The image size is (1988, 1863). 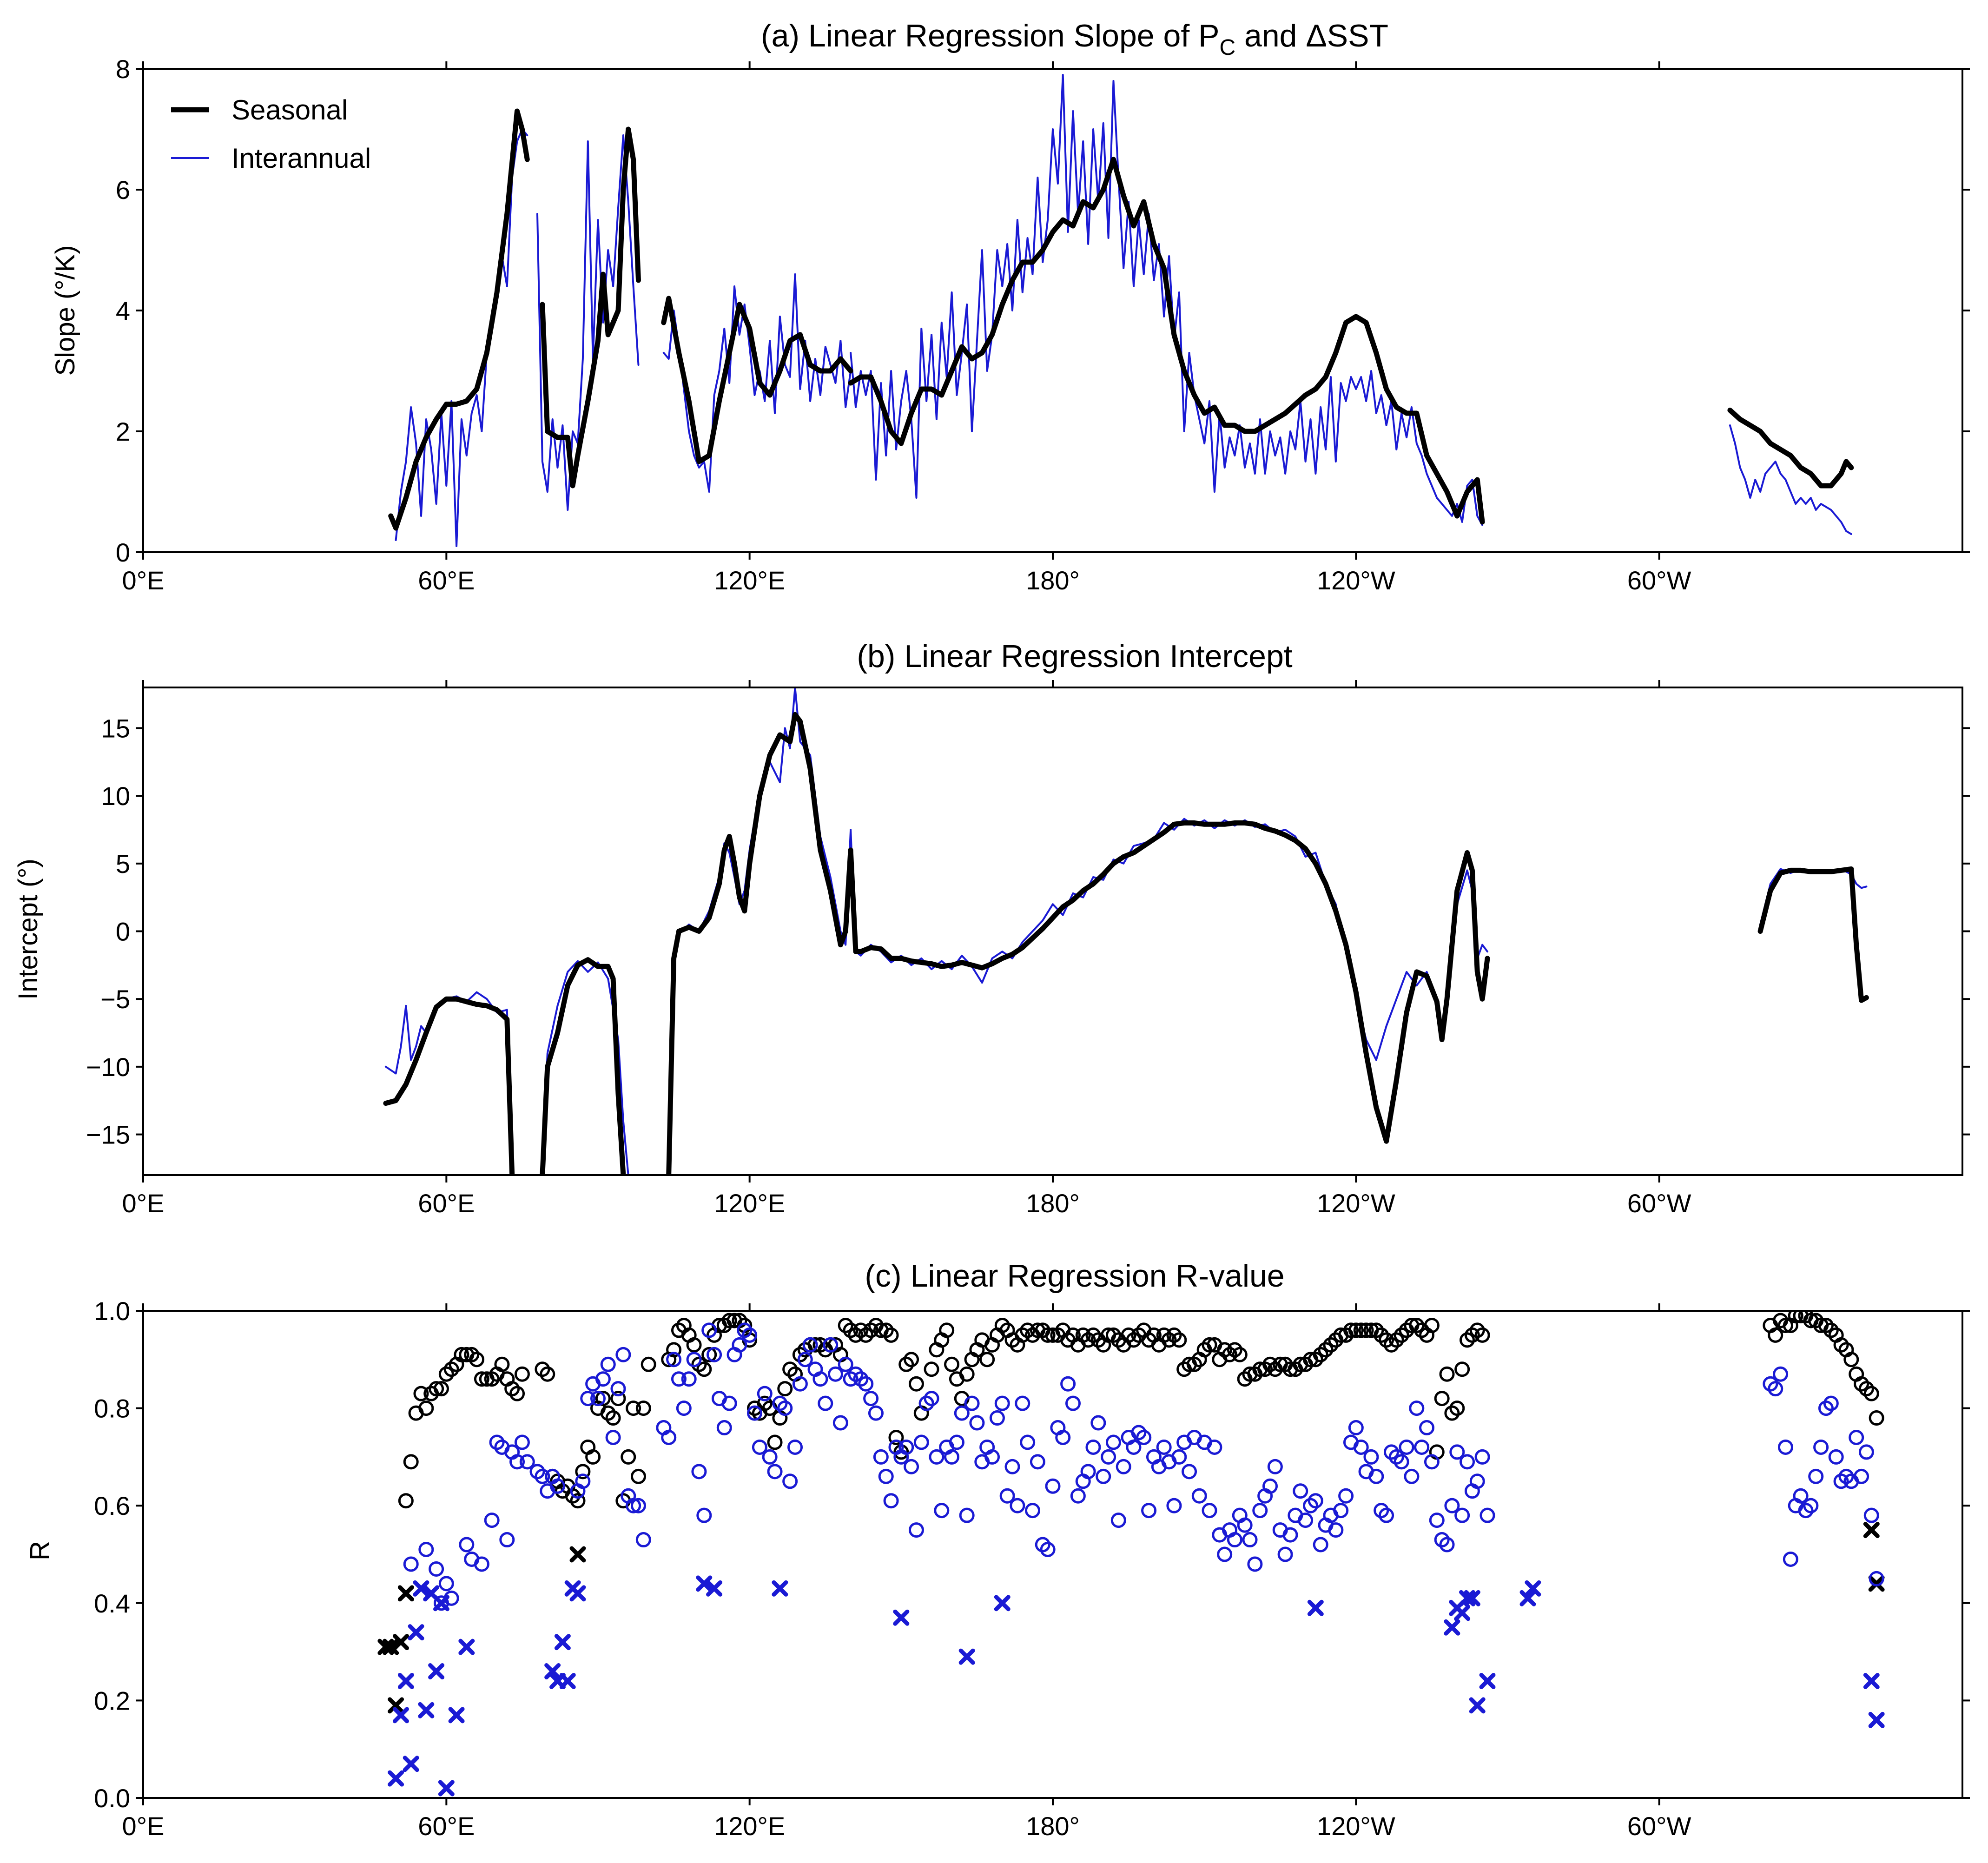 I want to click on panel-a-xtick-label: 60°W, so click(x=1659, y=580).